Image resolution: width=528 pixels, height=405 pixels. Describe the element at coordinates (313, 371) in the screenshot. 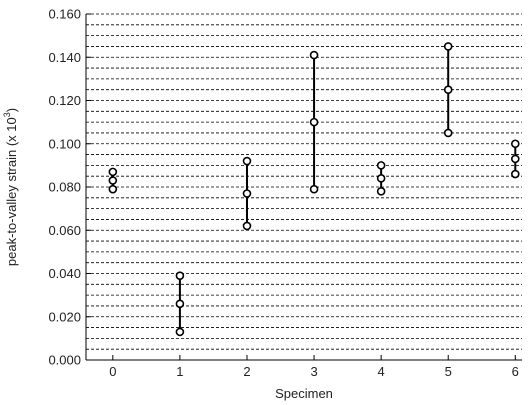

I see `x-tick-label: 3` at that location.